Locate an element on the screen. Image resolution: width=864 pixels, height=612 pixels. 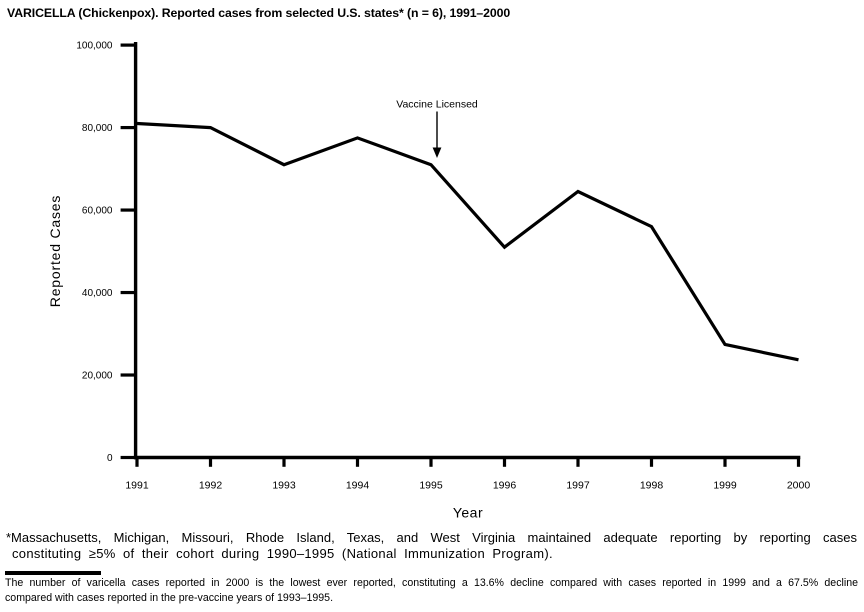
x-tick-label: 1998 is located at coordinates (652, 486).